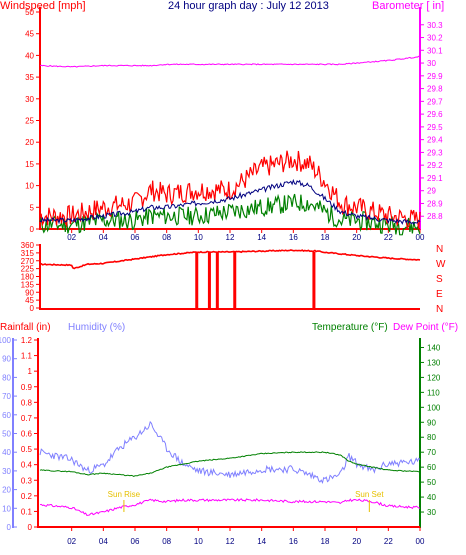  What do you see at coordinates (293, 237) in the screenshot?
I see `panel1-x-tick-label: 16` at bounding box center [293, 237].